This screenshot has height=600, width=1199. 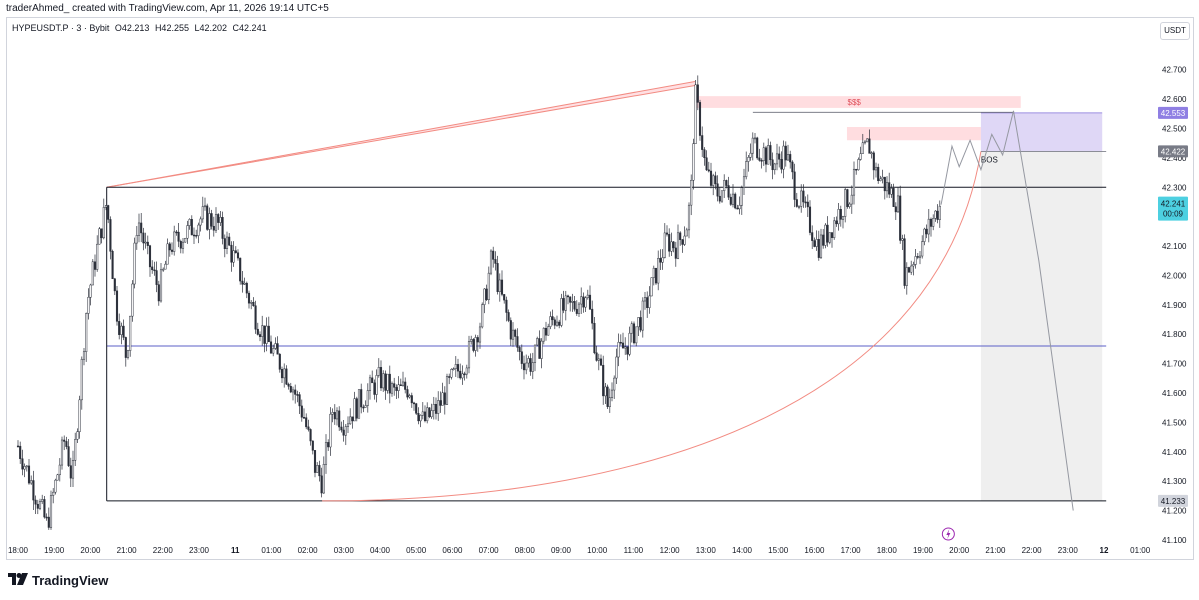 What do you see at coordinates (235, 550) in the screenshot?
I see `x-tick-label: 11` at bounding box center [235, 550].